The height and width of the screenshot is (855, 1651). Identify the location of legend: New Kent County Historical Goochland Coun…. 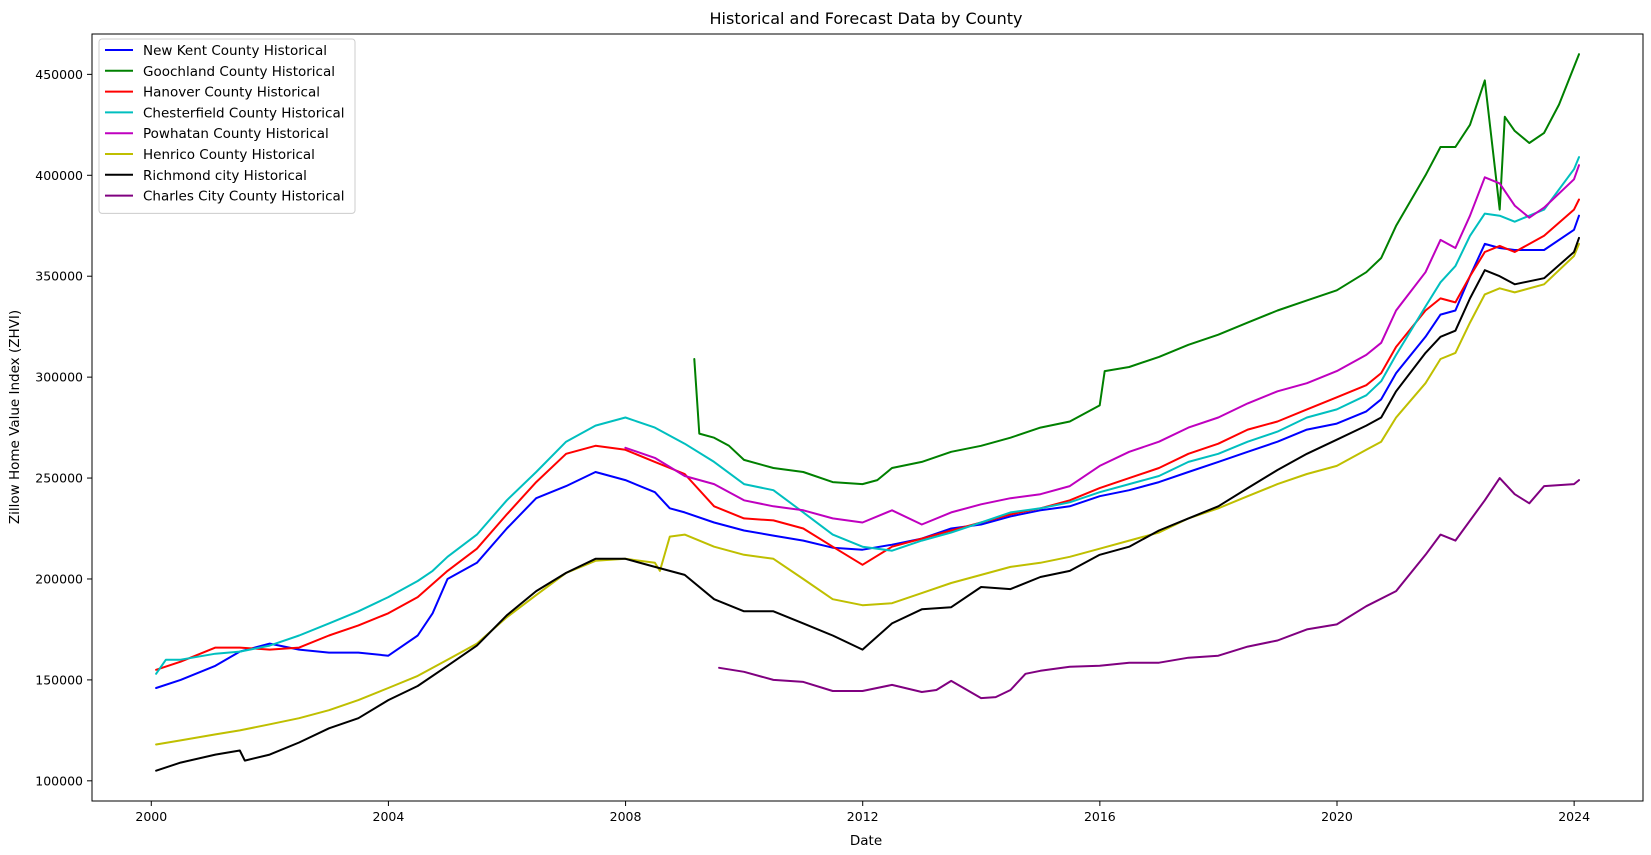
(227, 126).